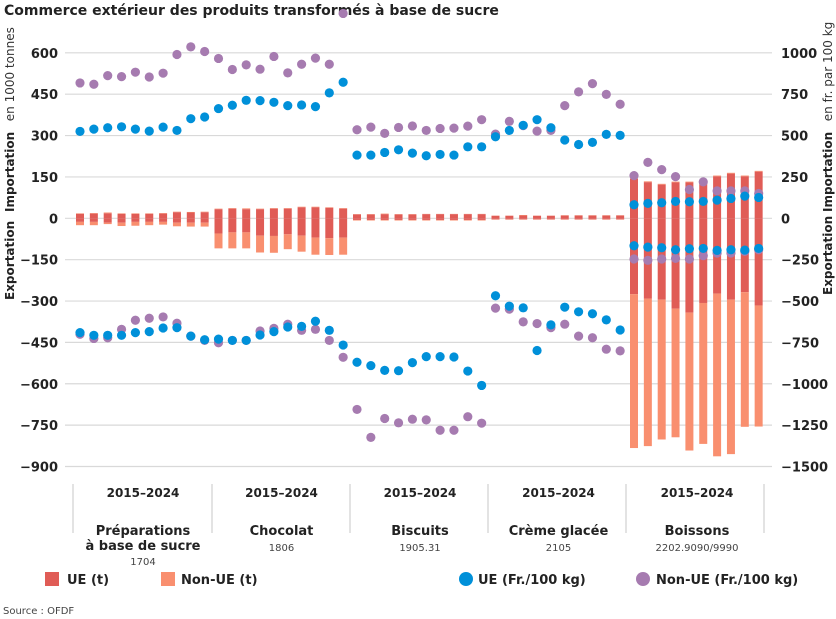 Image resolution: width=836 pixels, height=619 pixels. I want to click on legend-item-non-ue-price: Non-UE (Fr./100 kg), so click(717, 580).